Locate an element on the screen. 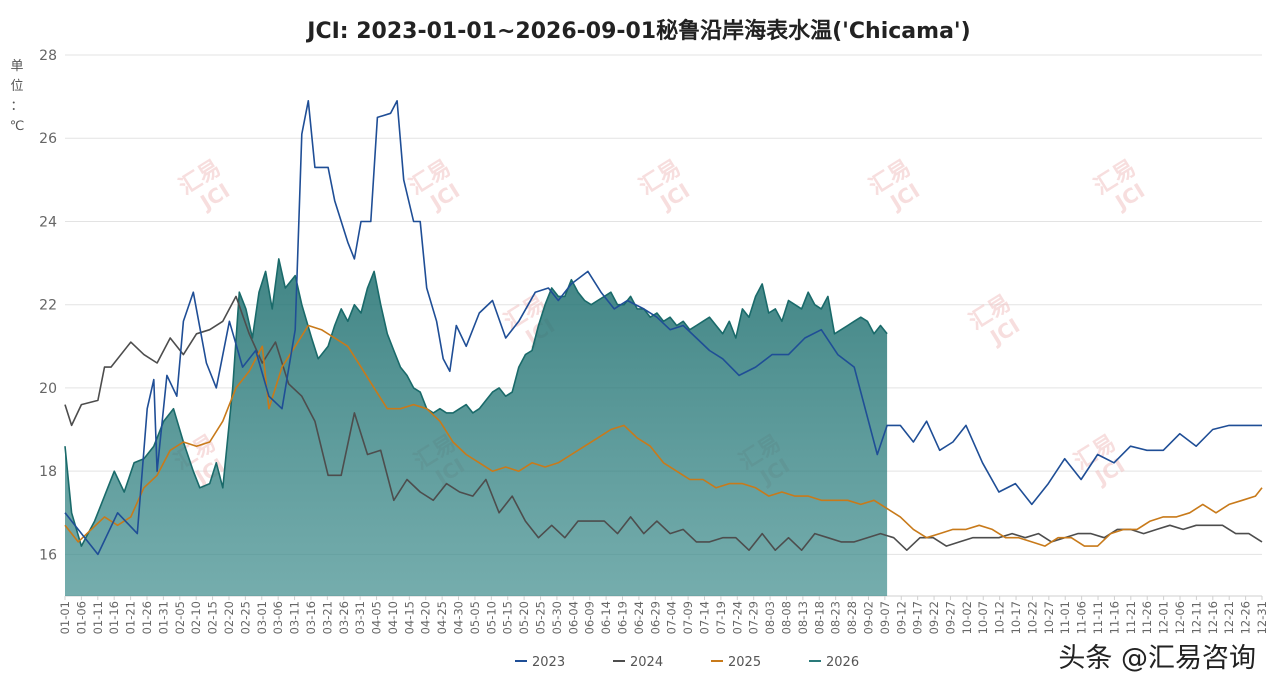 The width and height of the screenshot is (1278, 689). x-tick-label: 05-15 is located at coordinates (508, 617).